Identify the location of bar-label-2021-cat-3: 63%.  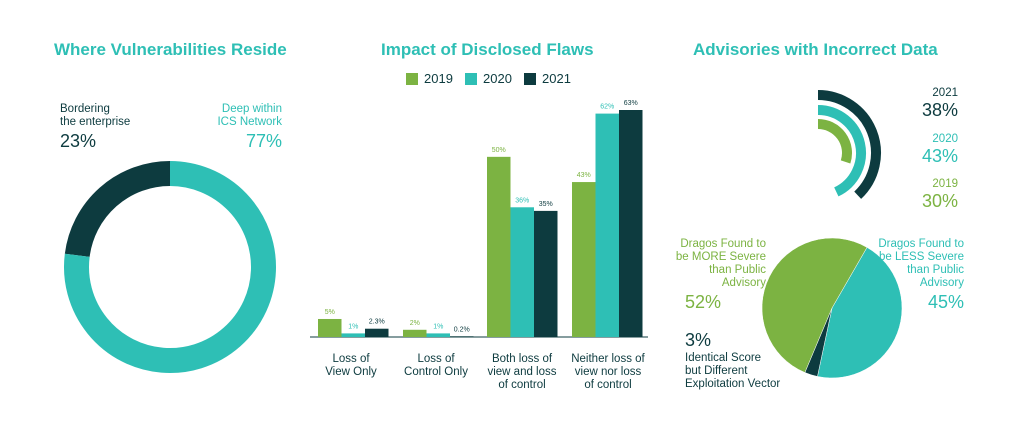
(631, 103).